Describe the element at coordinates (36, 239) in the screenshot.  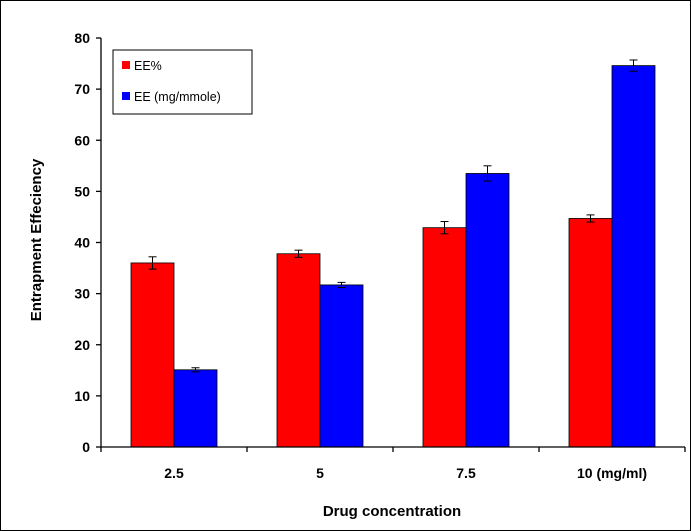
I see `y-axis-title: Entrapment Effeciency` at that location.